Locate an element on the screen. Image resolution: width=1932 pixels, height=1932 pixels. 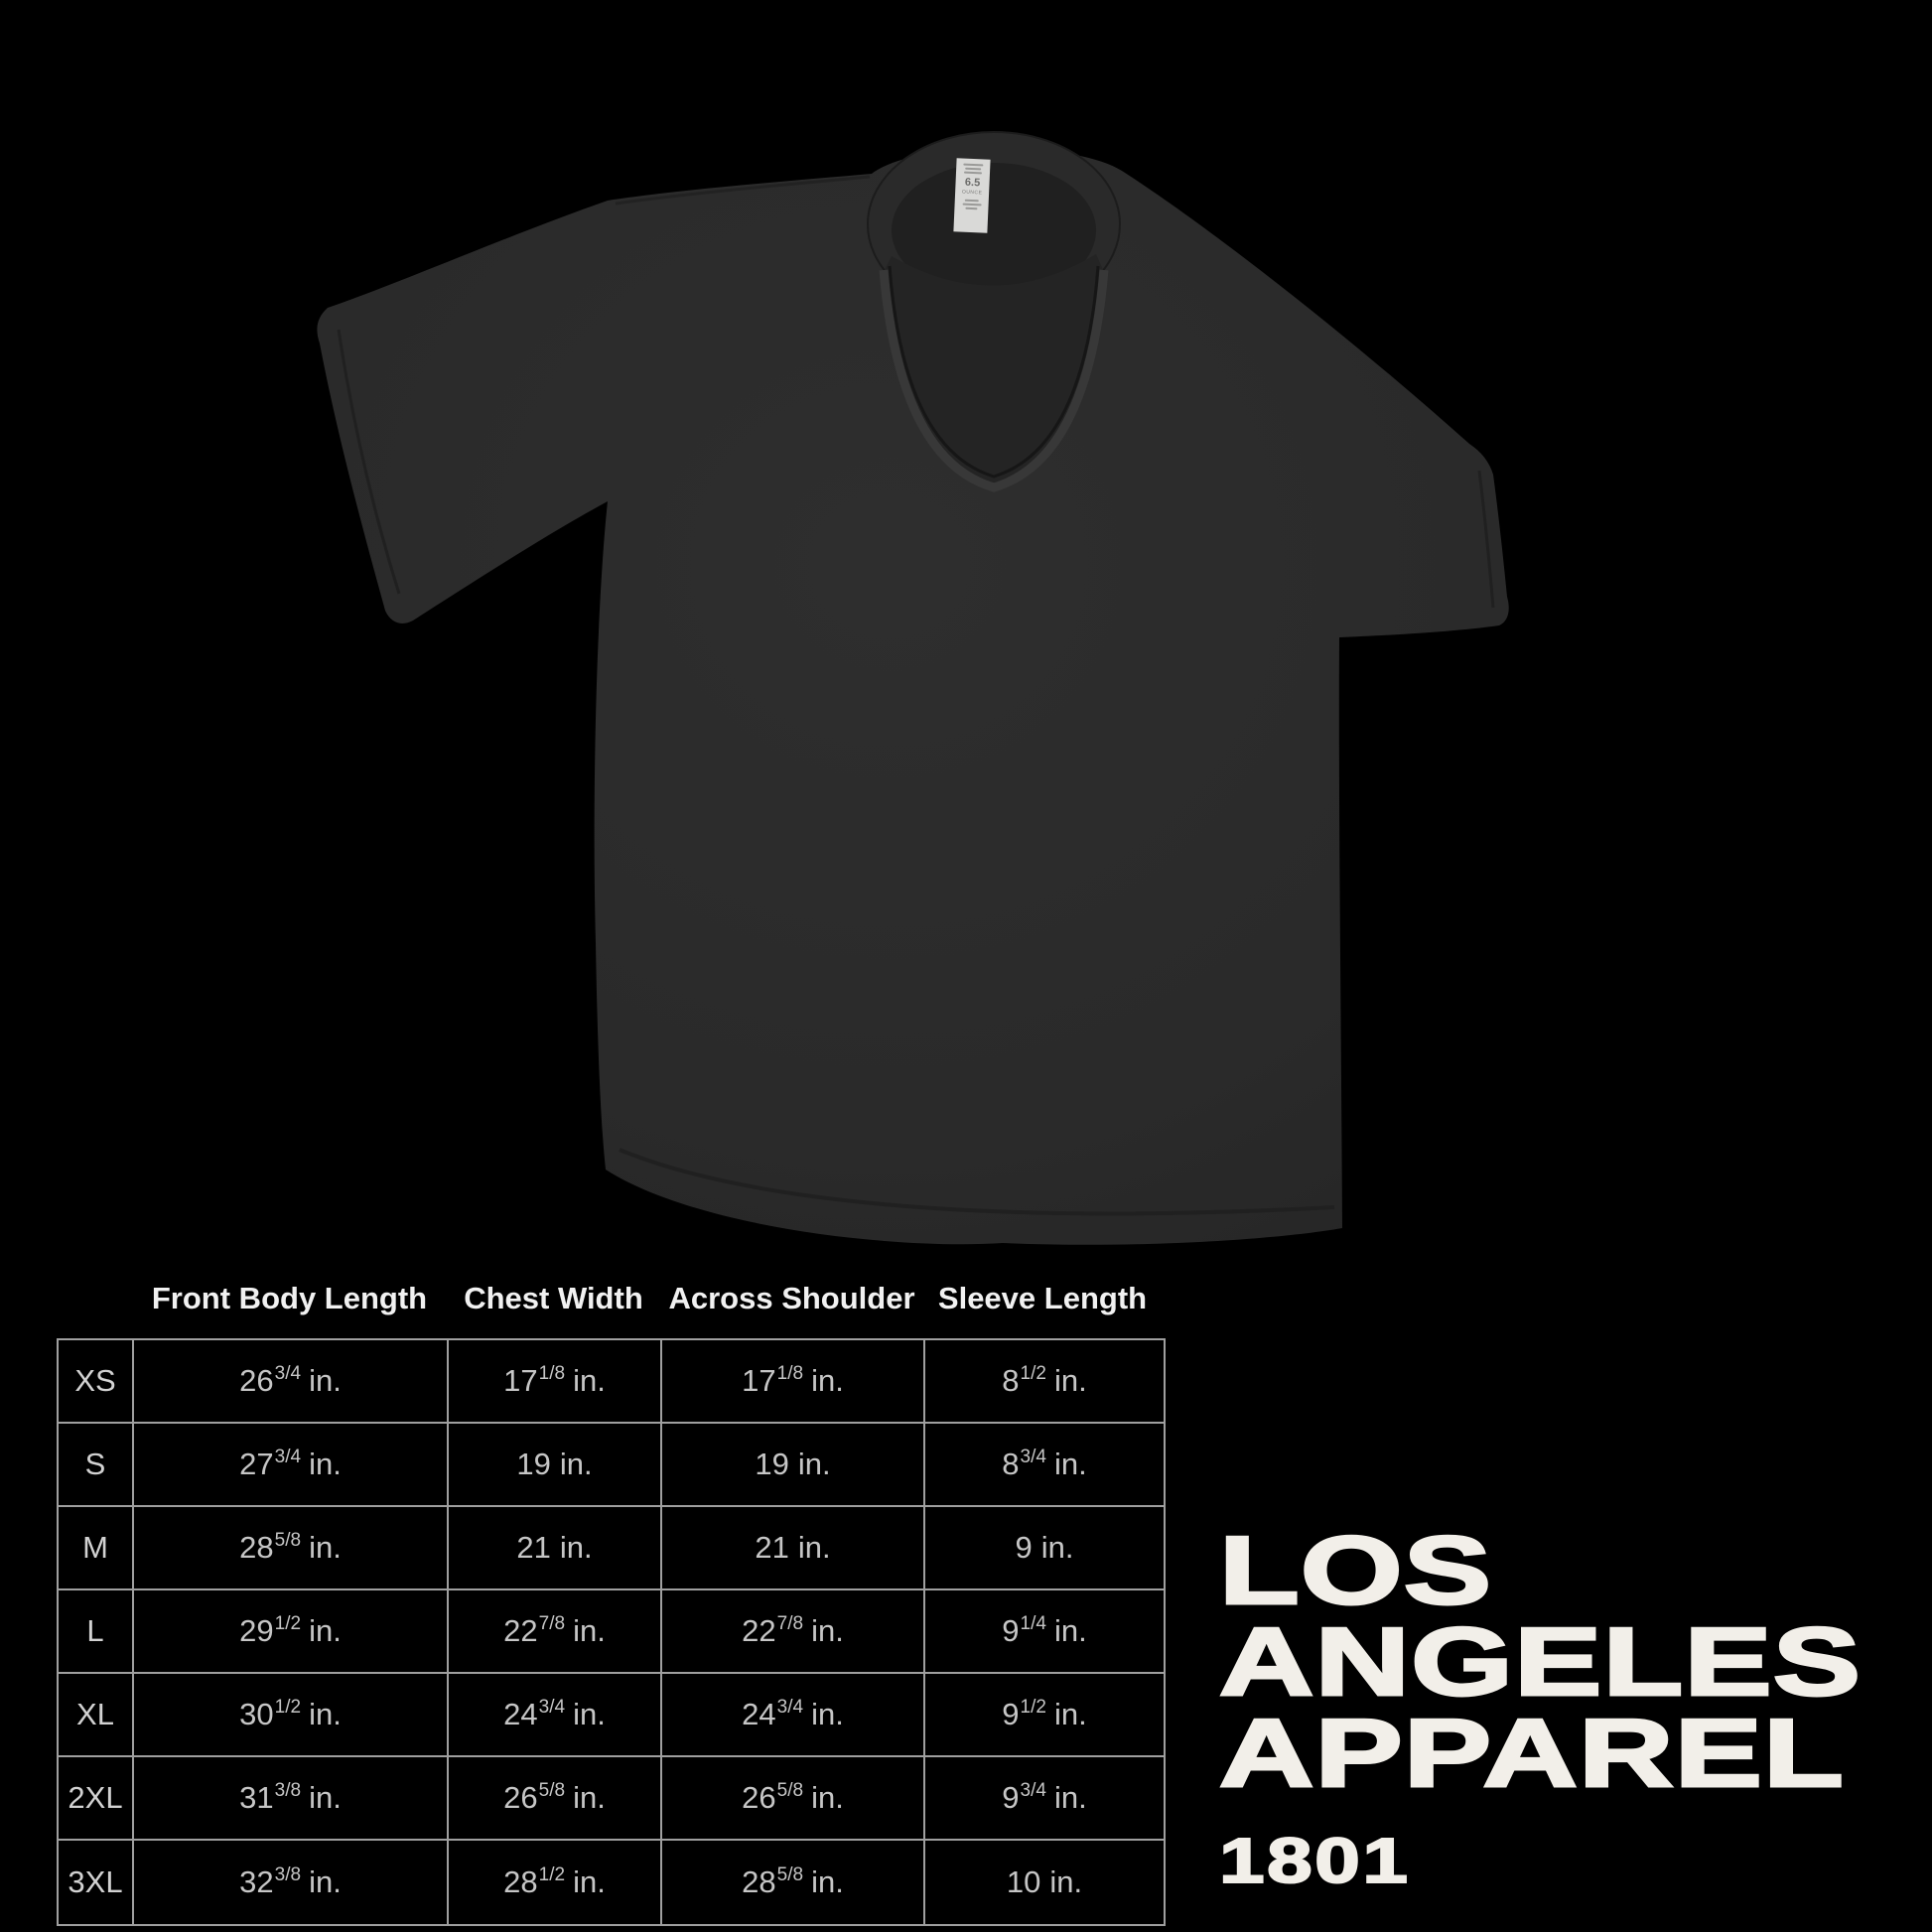
neckline-rib is located at coordinates (994, 381).